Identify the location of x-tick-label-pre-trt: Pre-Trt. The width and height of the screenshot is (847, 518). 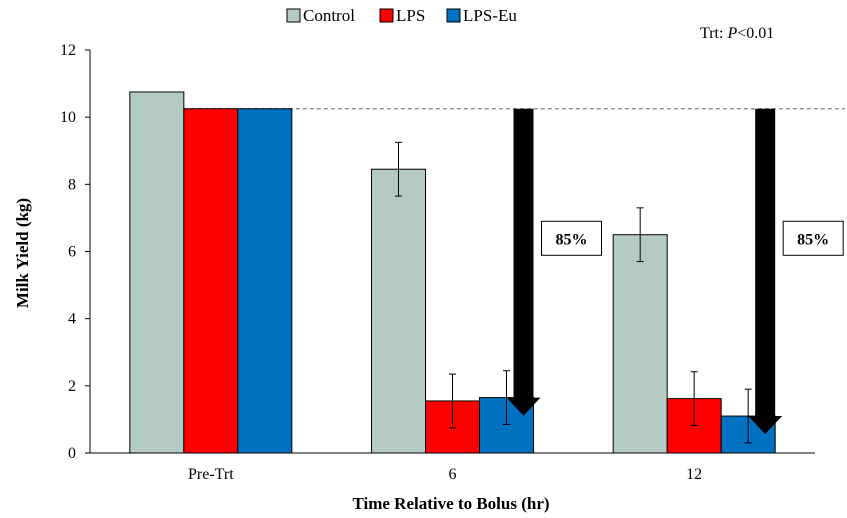
(211, 474).